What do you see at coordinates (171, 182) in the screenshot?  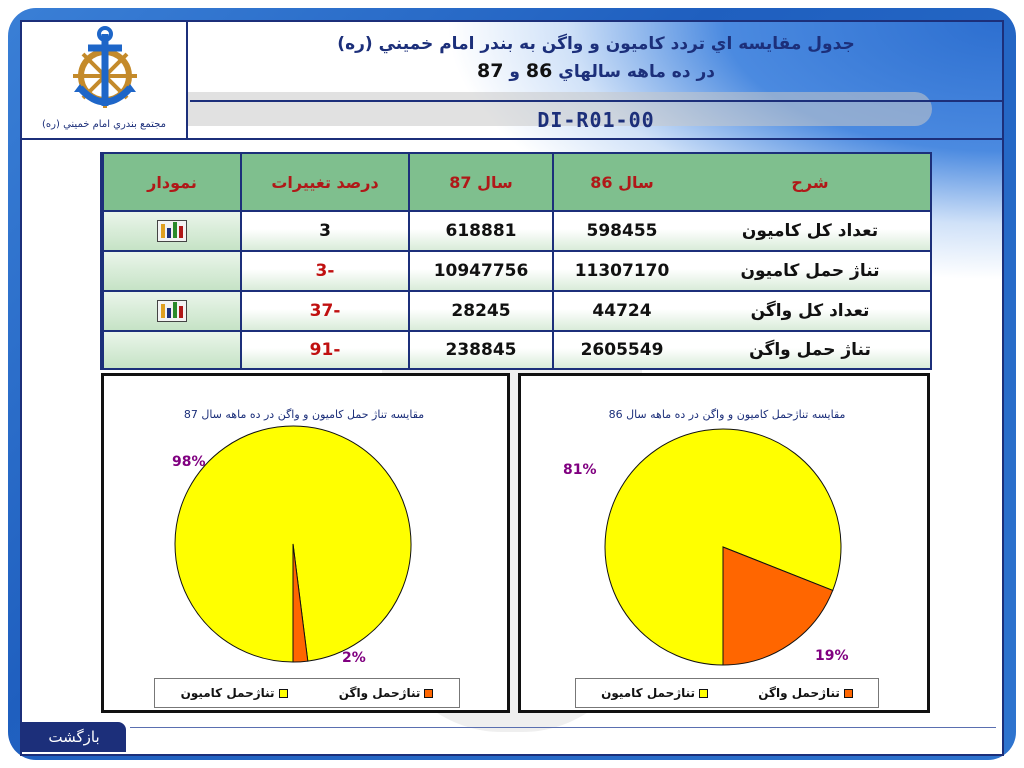 I see `col-header-chart: نمودار` at bounding box center [171, 182].